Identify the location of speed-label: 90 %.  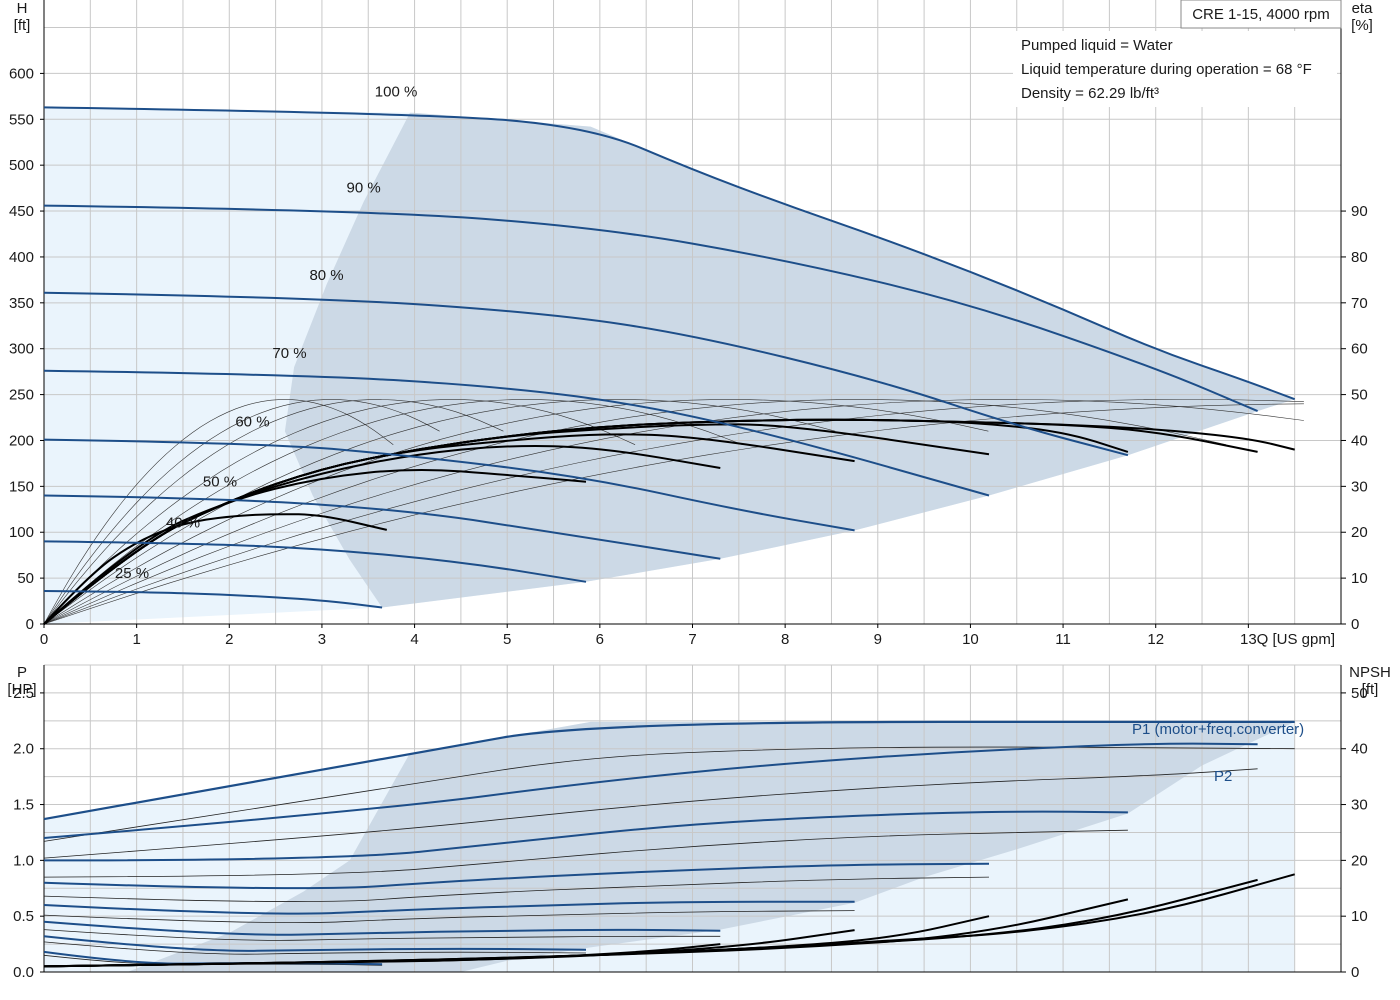
(364, 188).